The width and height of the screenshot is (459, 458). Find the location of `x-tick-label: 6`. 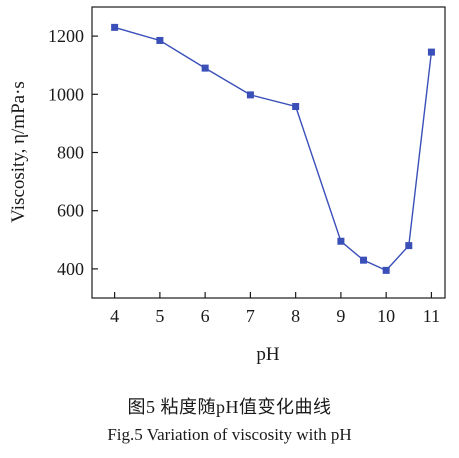

x-tick-label: 6 is located at coordinates (205, 316).